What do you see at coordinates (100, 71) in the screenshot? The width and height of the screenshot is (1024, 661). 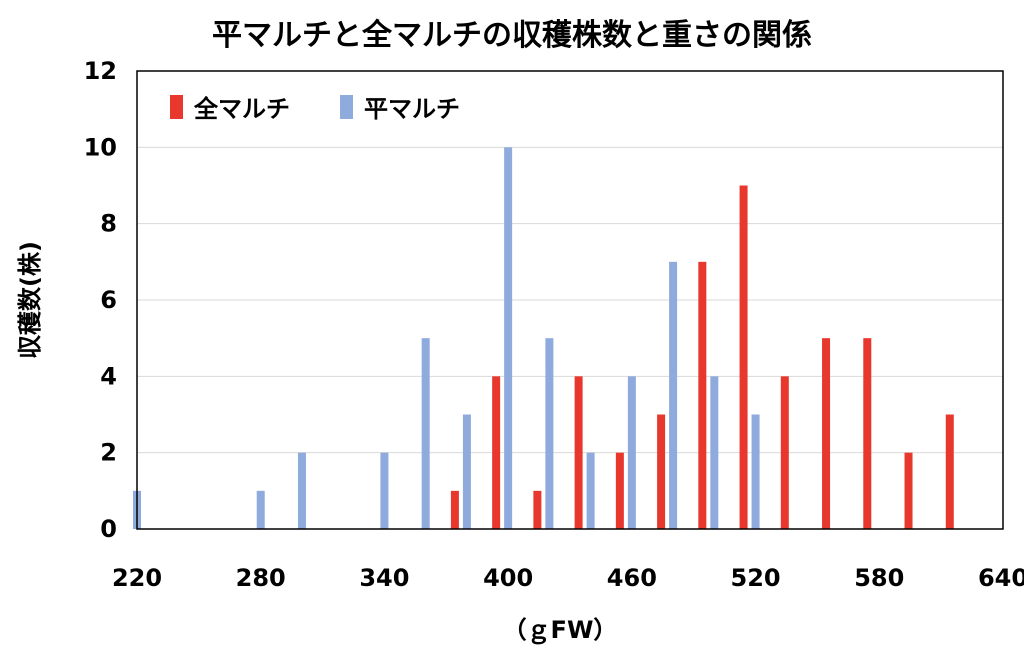 I see `y-tick-label: 12` at bounding box center [100, 71].